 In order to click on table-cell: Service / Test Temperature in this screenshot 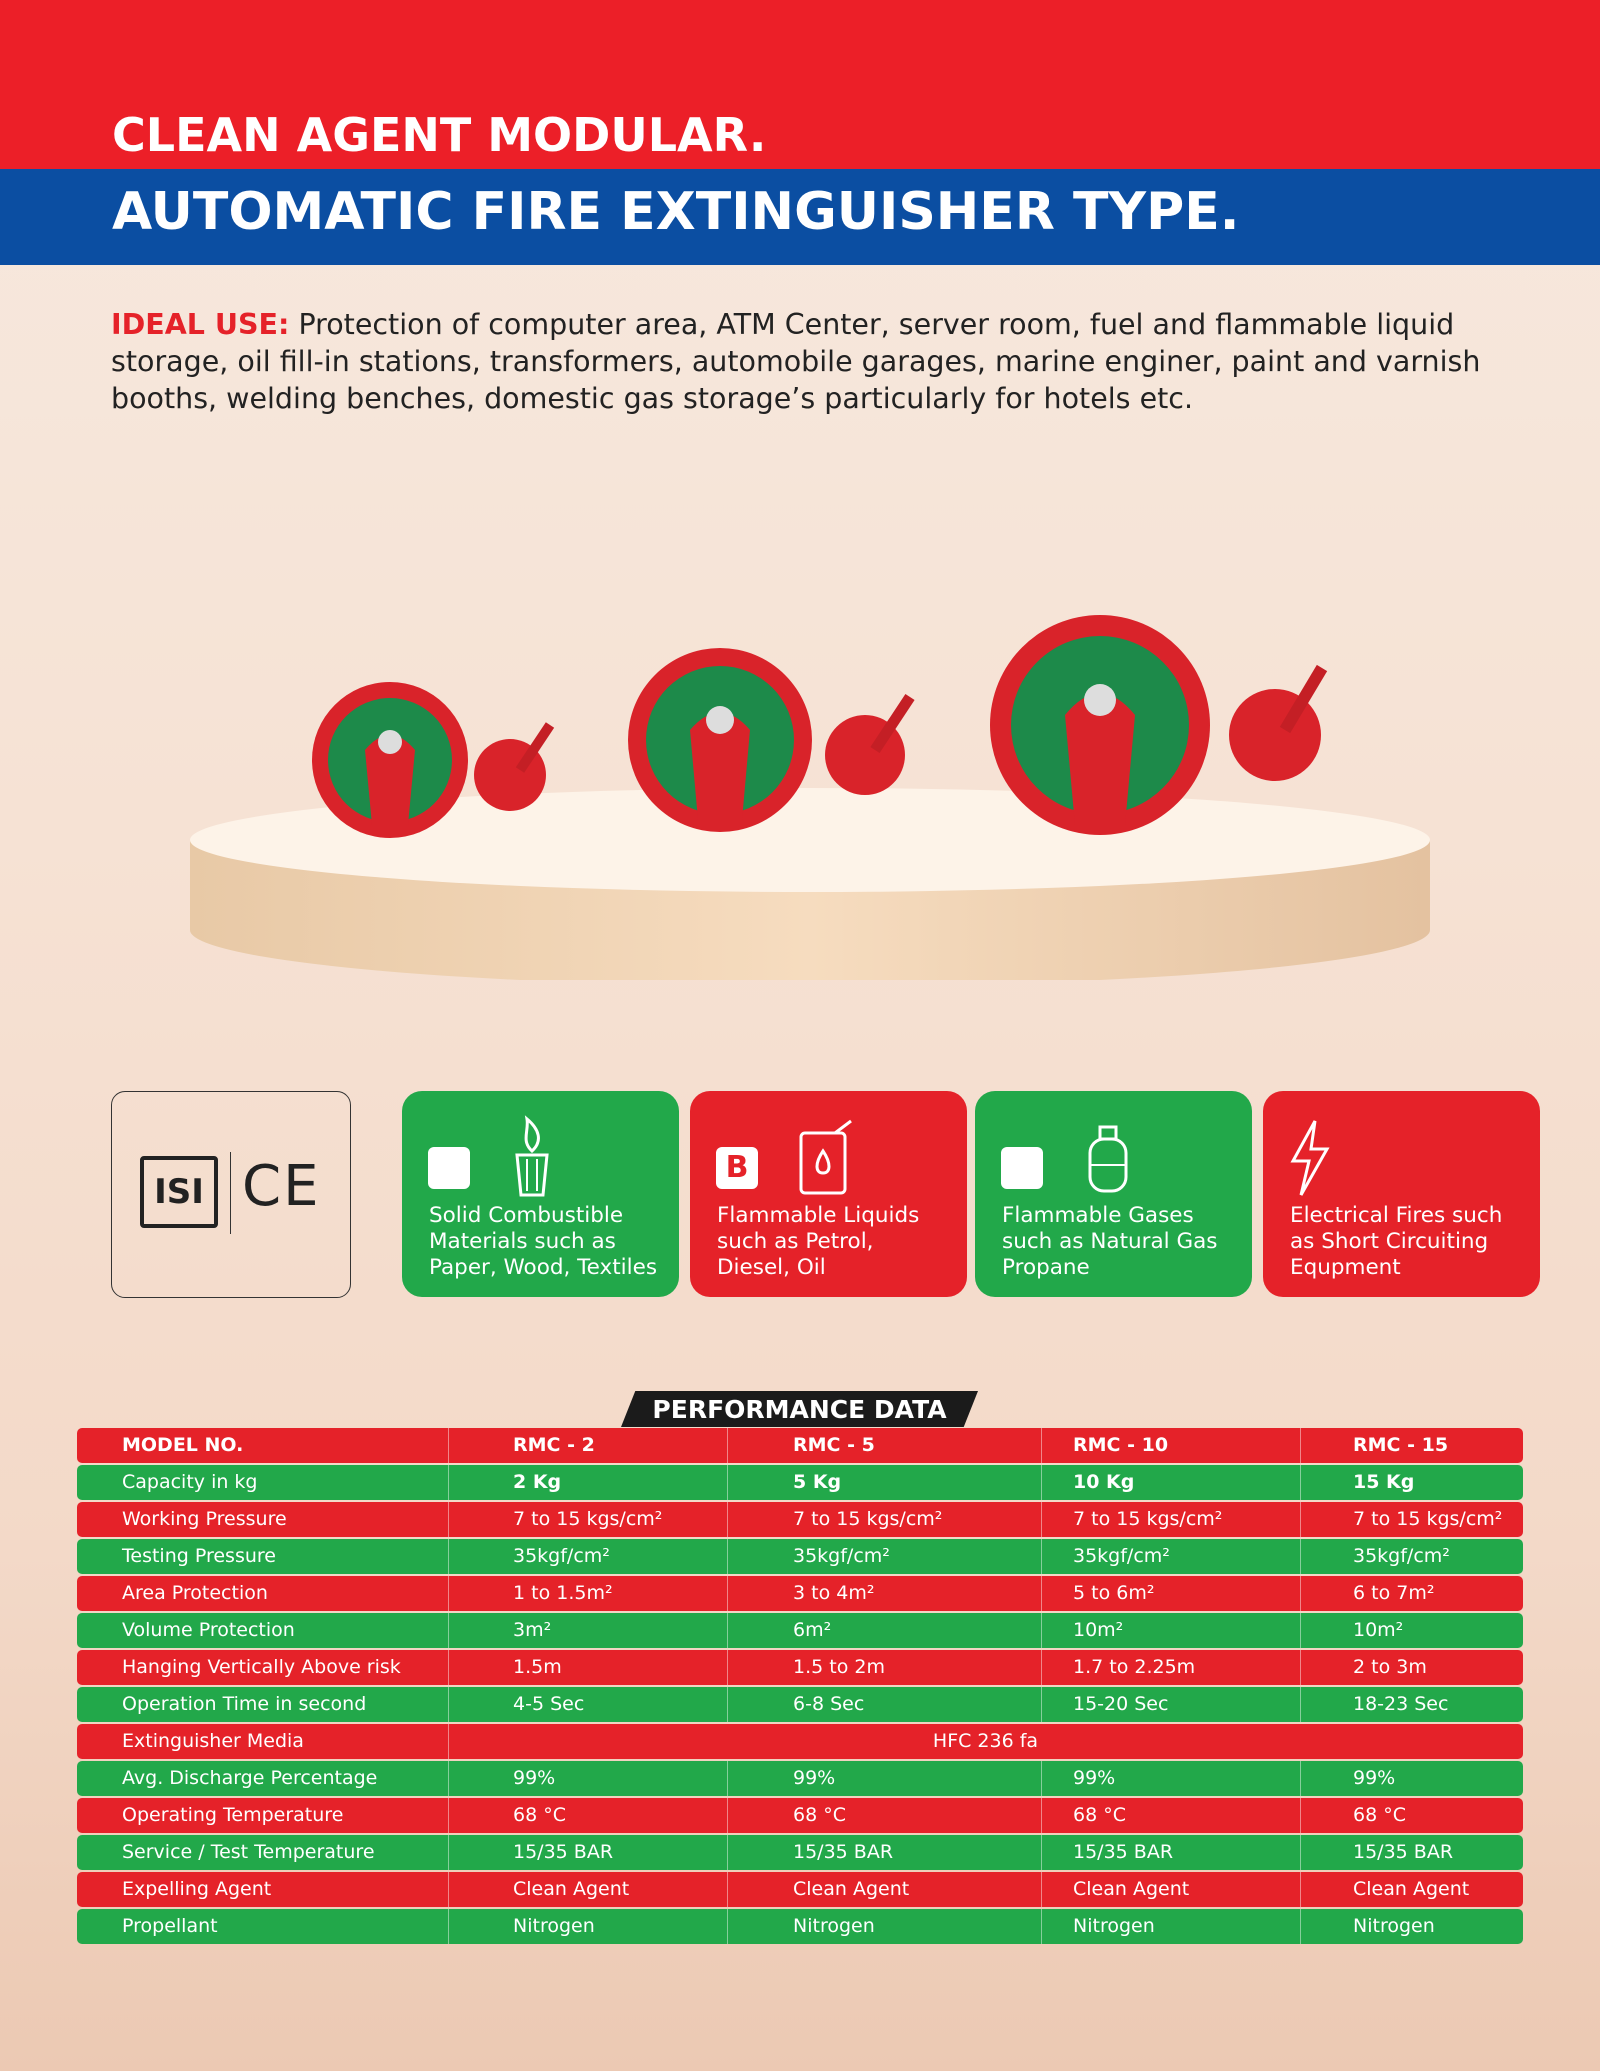, I will do `click(248, 1852)`.